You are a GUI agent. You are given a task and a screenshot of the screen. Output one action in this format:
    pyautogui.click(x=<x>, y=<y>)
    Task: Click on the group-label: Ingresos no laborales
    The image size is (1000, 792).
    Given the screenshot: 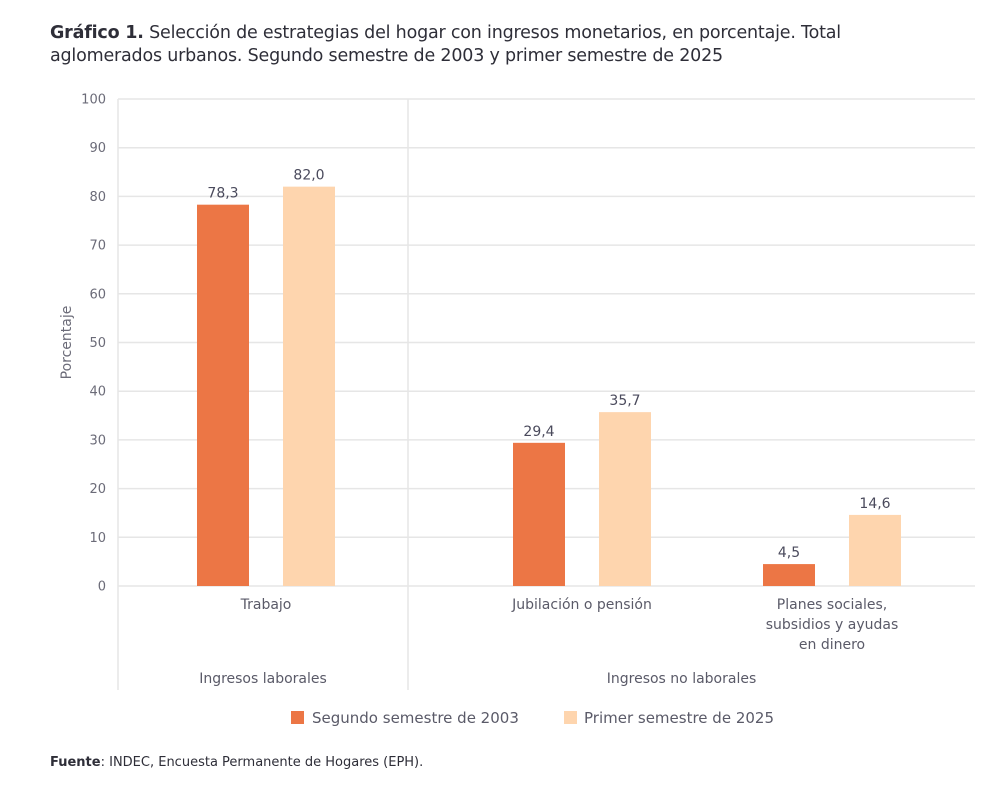 What is the action you would take?
    pyautogui.click(x=682, y=679)
    